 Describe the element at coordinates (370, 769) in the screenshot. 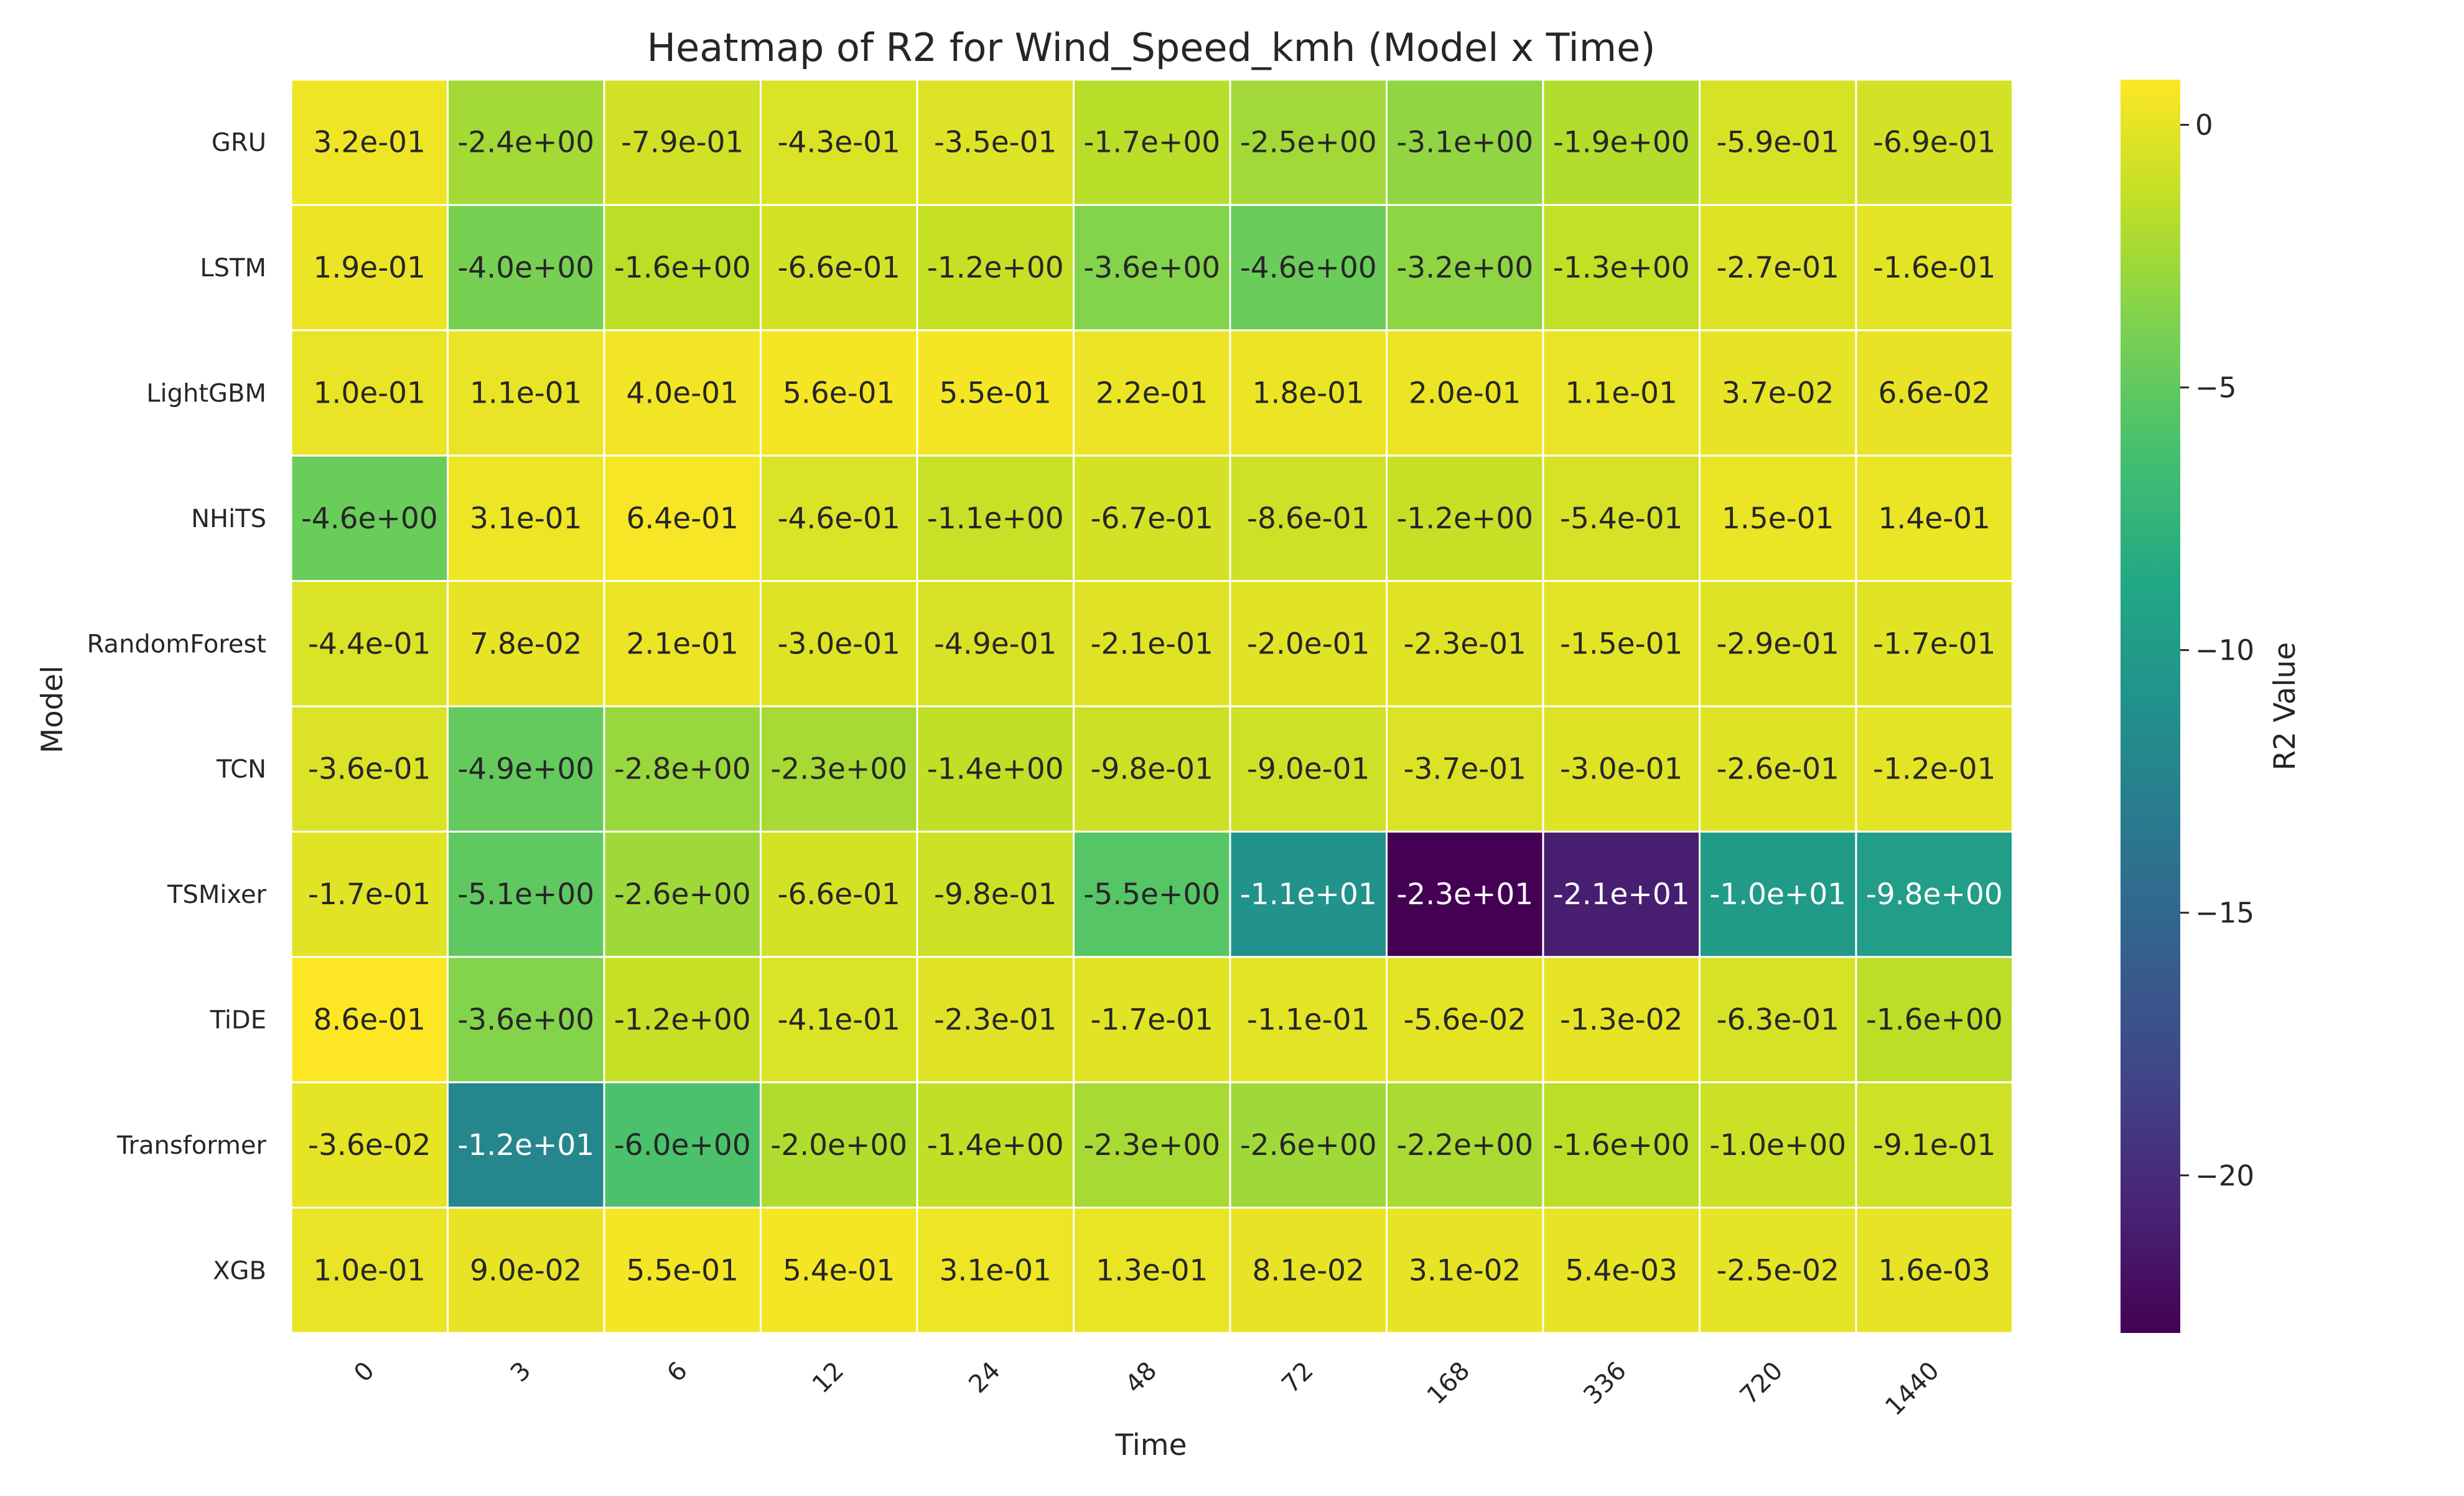

I see `cell-value-label: -3.6e-01` at that location.